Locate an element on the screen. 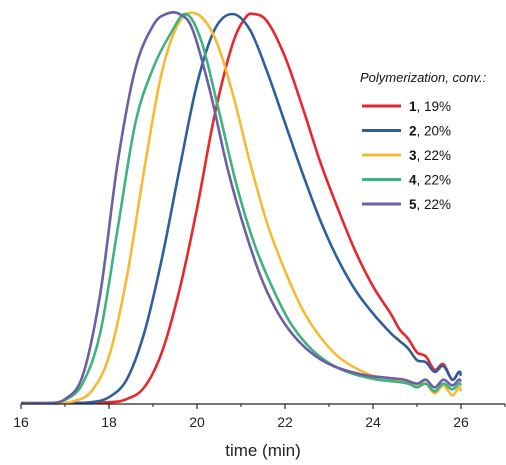 This screenshot has height=465, width=506. legend-label: 2, 20% is located at coordinates (430, 131).